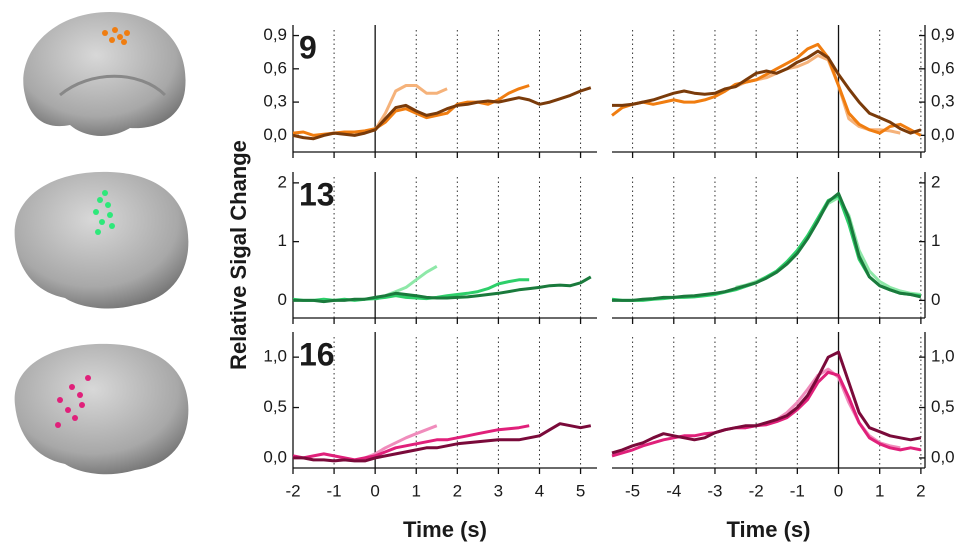  What do you see at coordinates (673, 490) in the screenshot?
I see `x-tick-label: -4` at bounding box center [673, 490].